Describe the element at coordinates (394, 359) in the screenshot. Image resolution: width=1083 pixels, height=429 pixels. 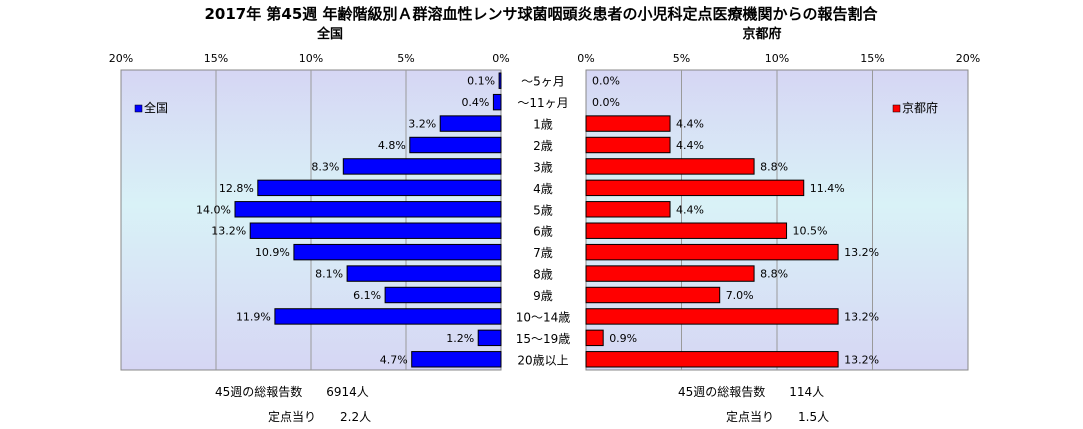
I see `data-label-national: 4.7%` at that location.